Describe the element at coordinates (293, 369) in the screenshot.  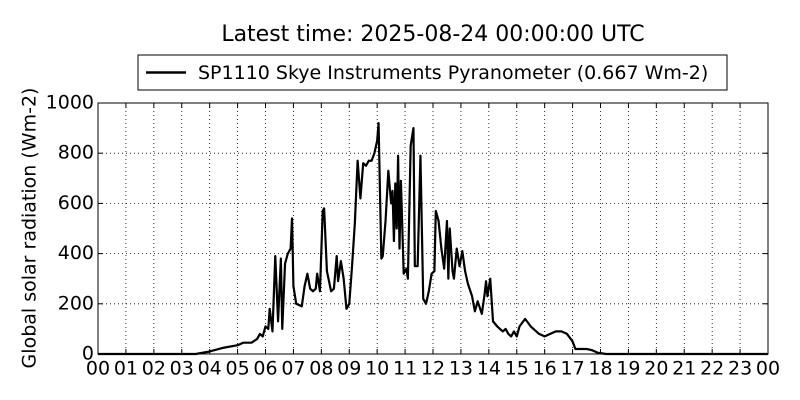
I see `x-tick-label: 07` at that location.